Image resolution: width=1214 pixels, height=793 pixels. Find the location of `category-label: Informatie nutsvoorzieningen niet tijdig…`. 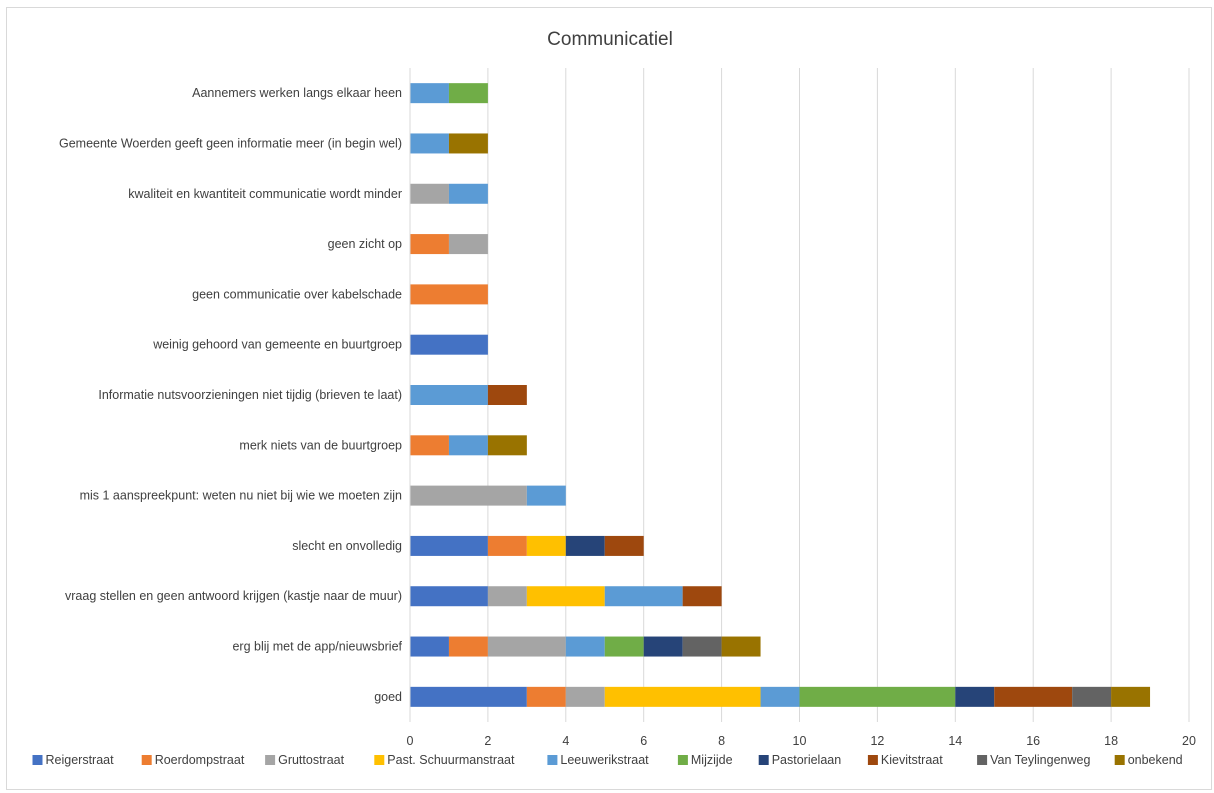

category-label: Informatie nutsvoorzieningen niet tijdig… is located at coordinates (250, 395).